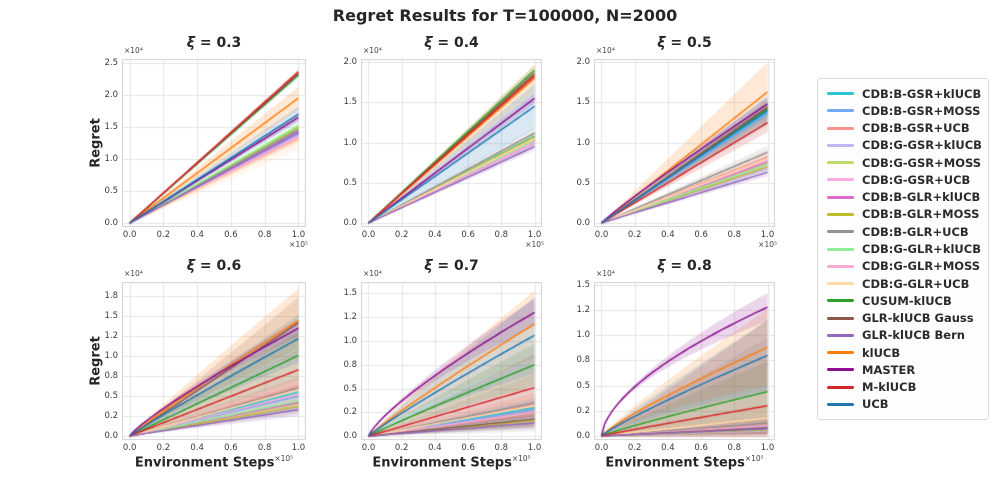  What do you see at coordinates (918, 318) in the screenshot?
I see `legend-label: GLR-klUCB Gauss` at bounding box center [918, 318].